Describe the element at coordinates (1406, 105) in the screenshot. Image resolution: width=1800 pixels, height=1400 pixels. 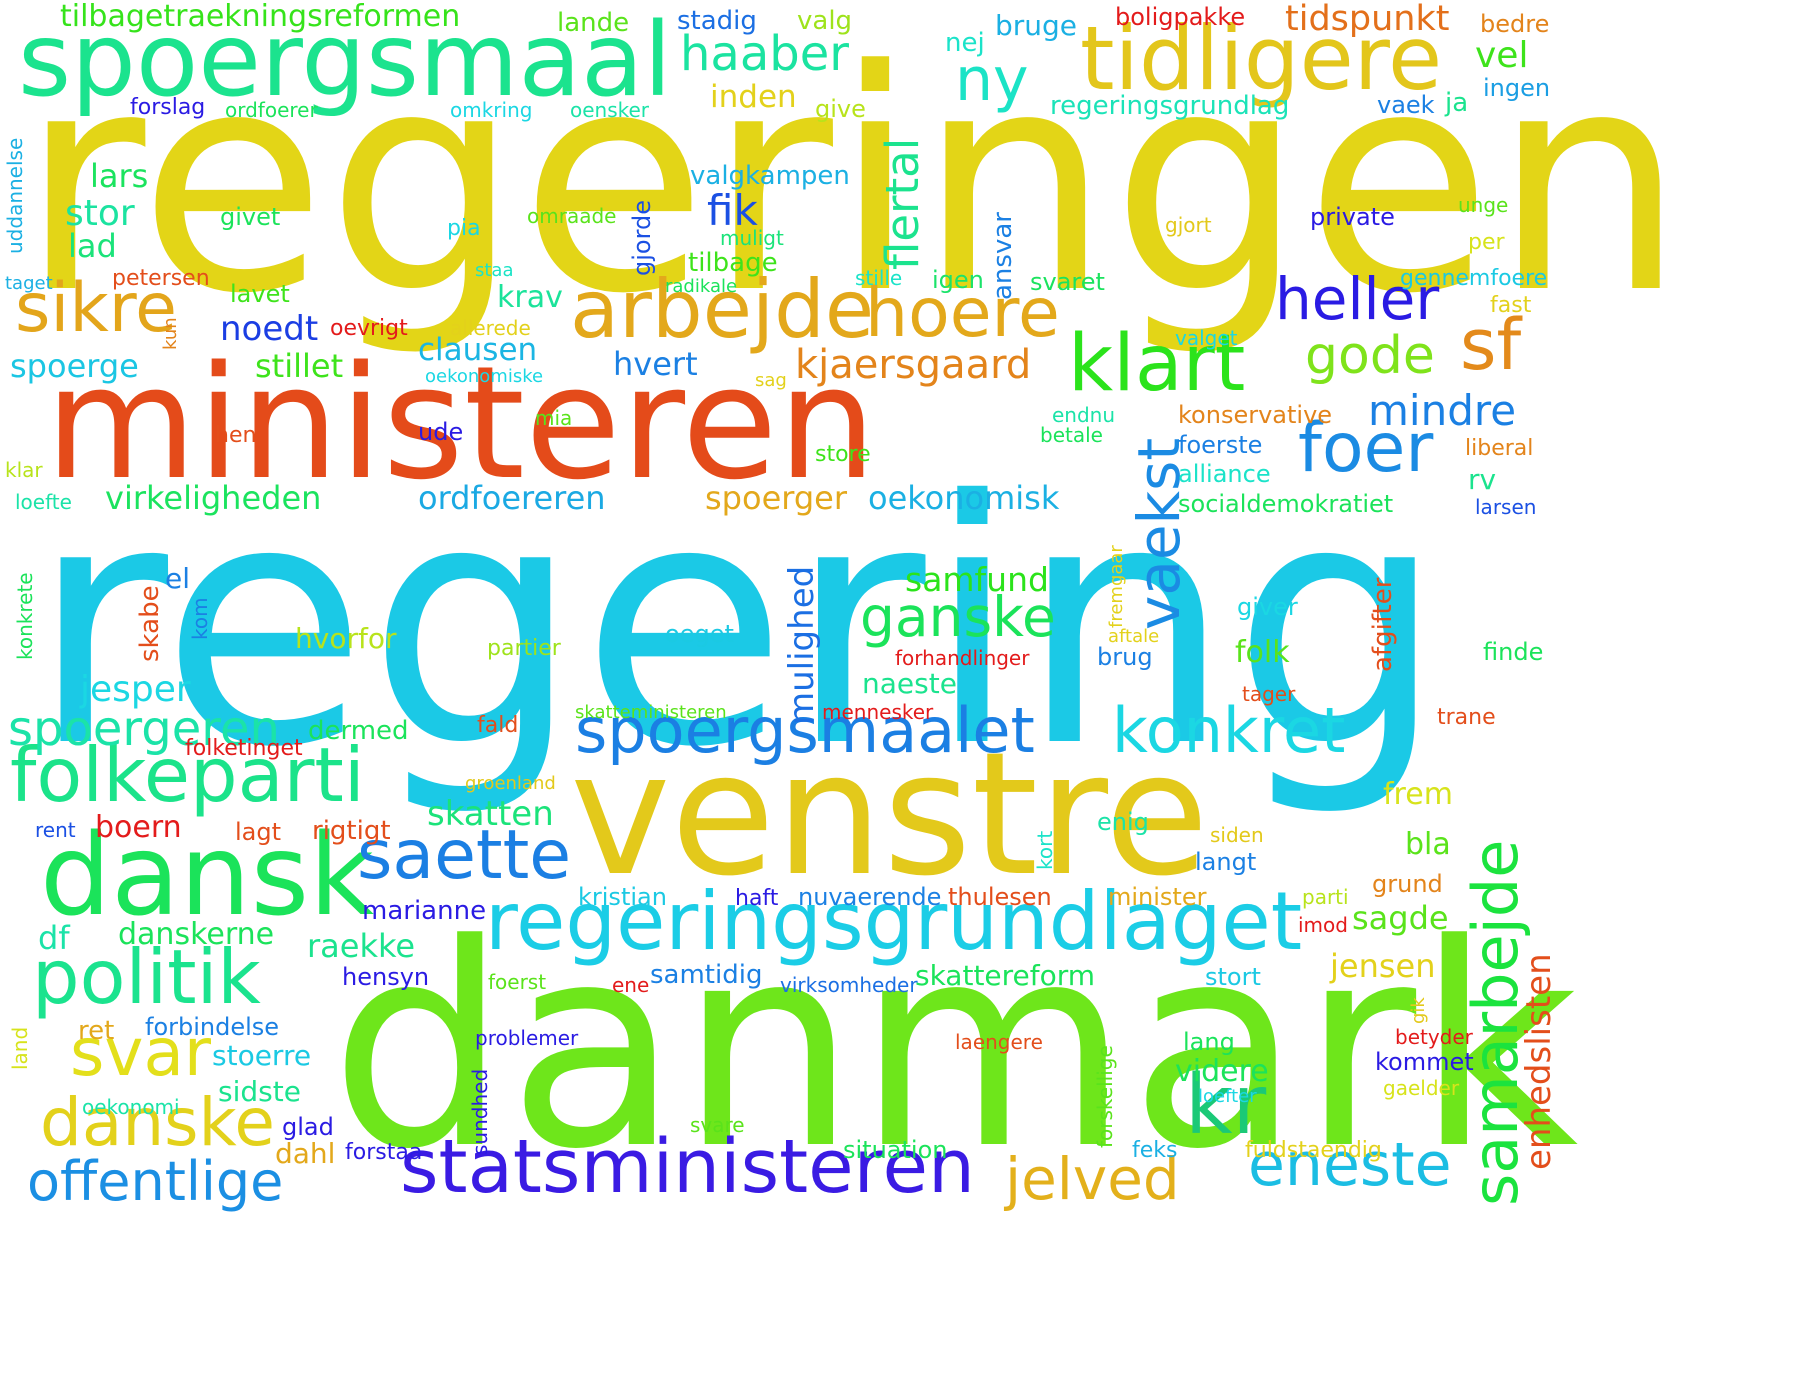
I see `word-vaek: vaek` at that location.